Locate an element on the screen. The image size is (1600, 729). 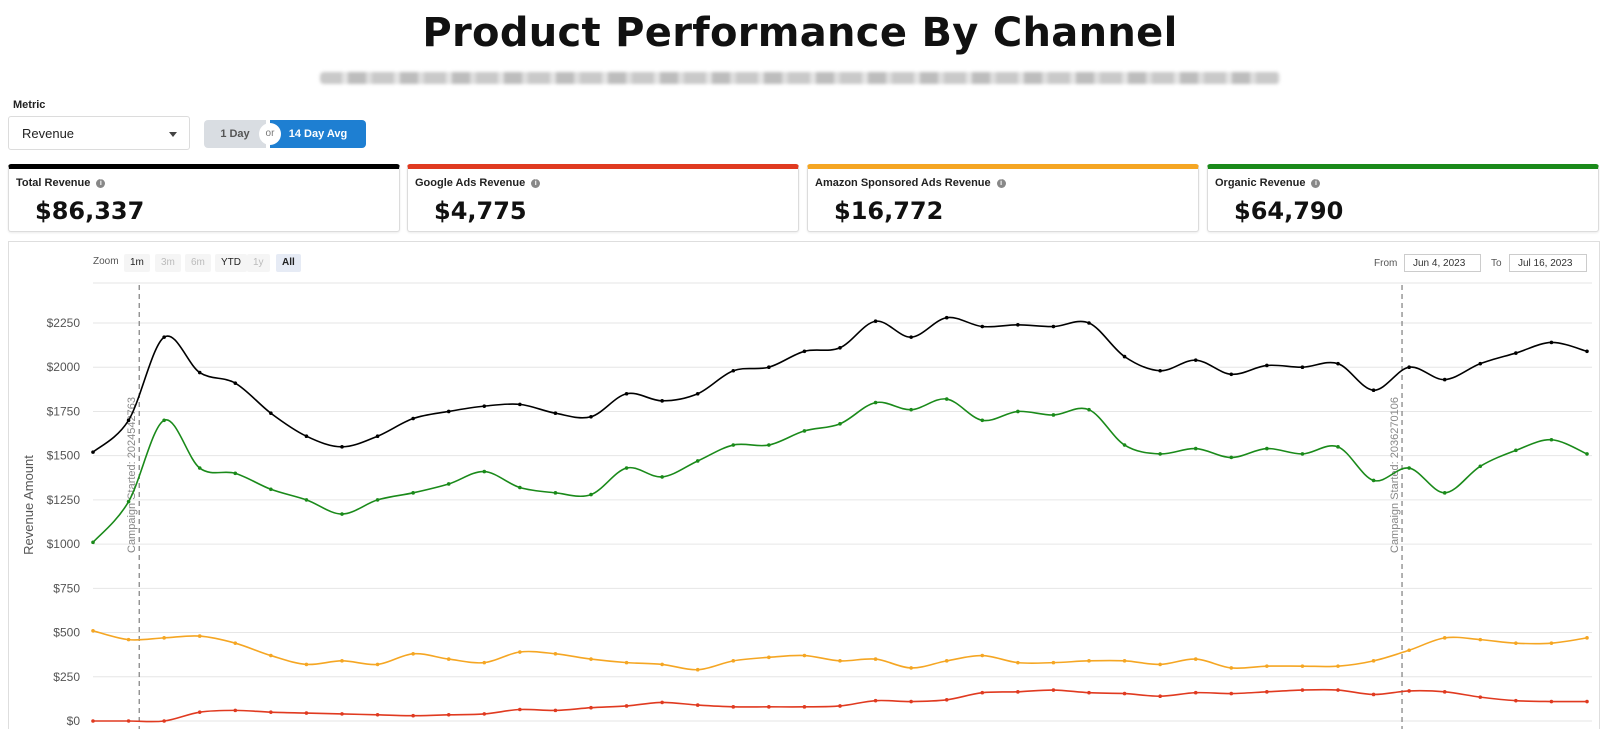
zoom-1y-button: 1y is located at coordinates (258, 263).